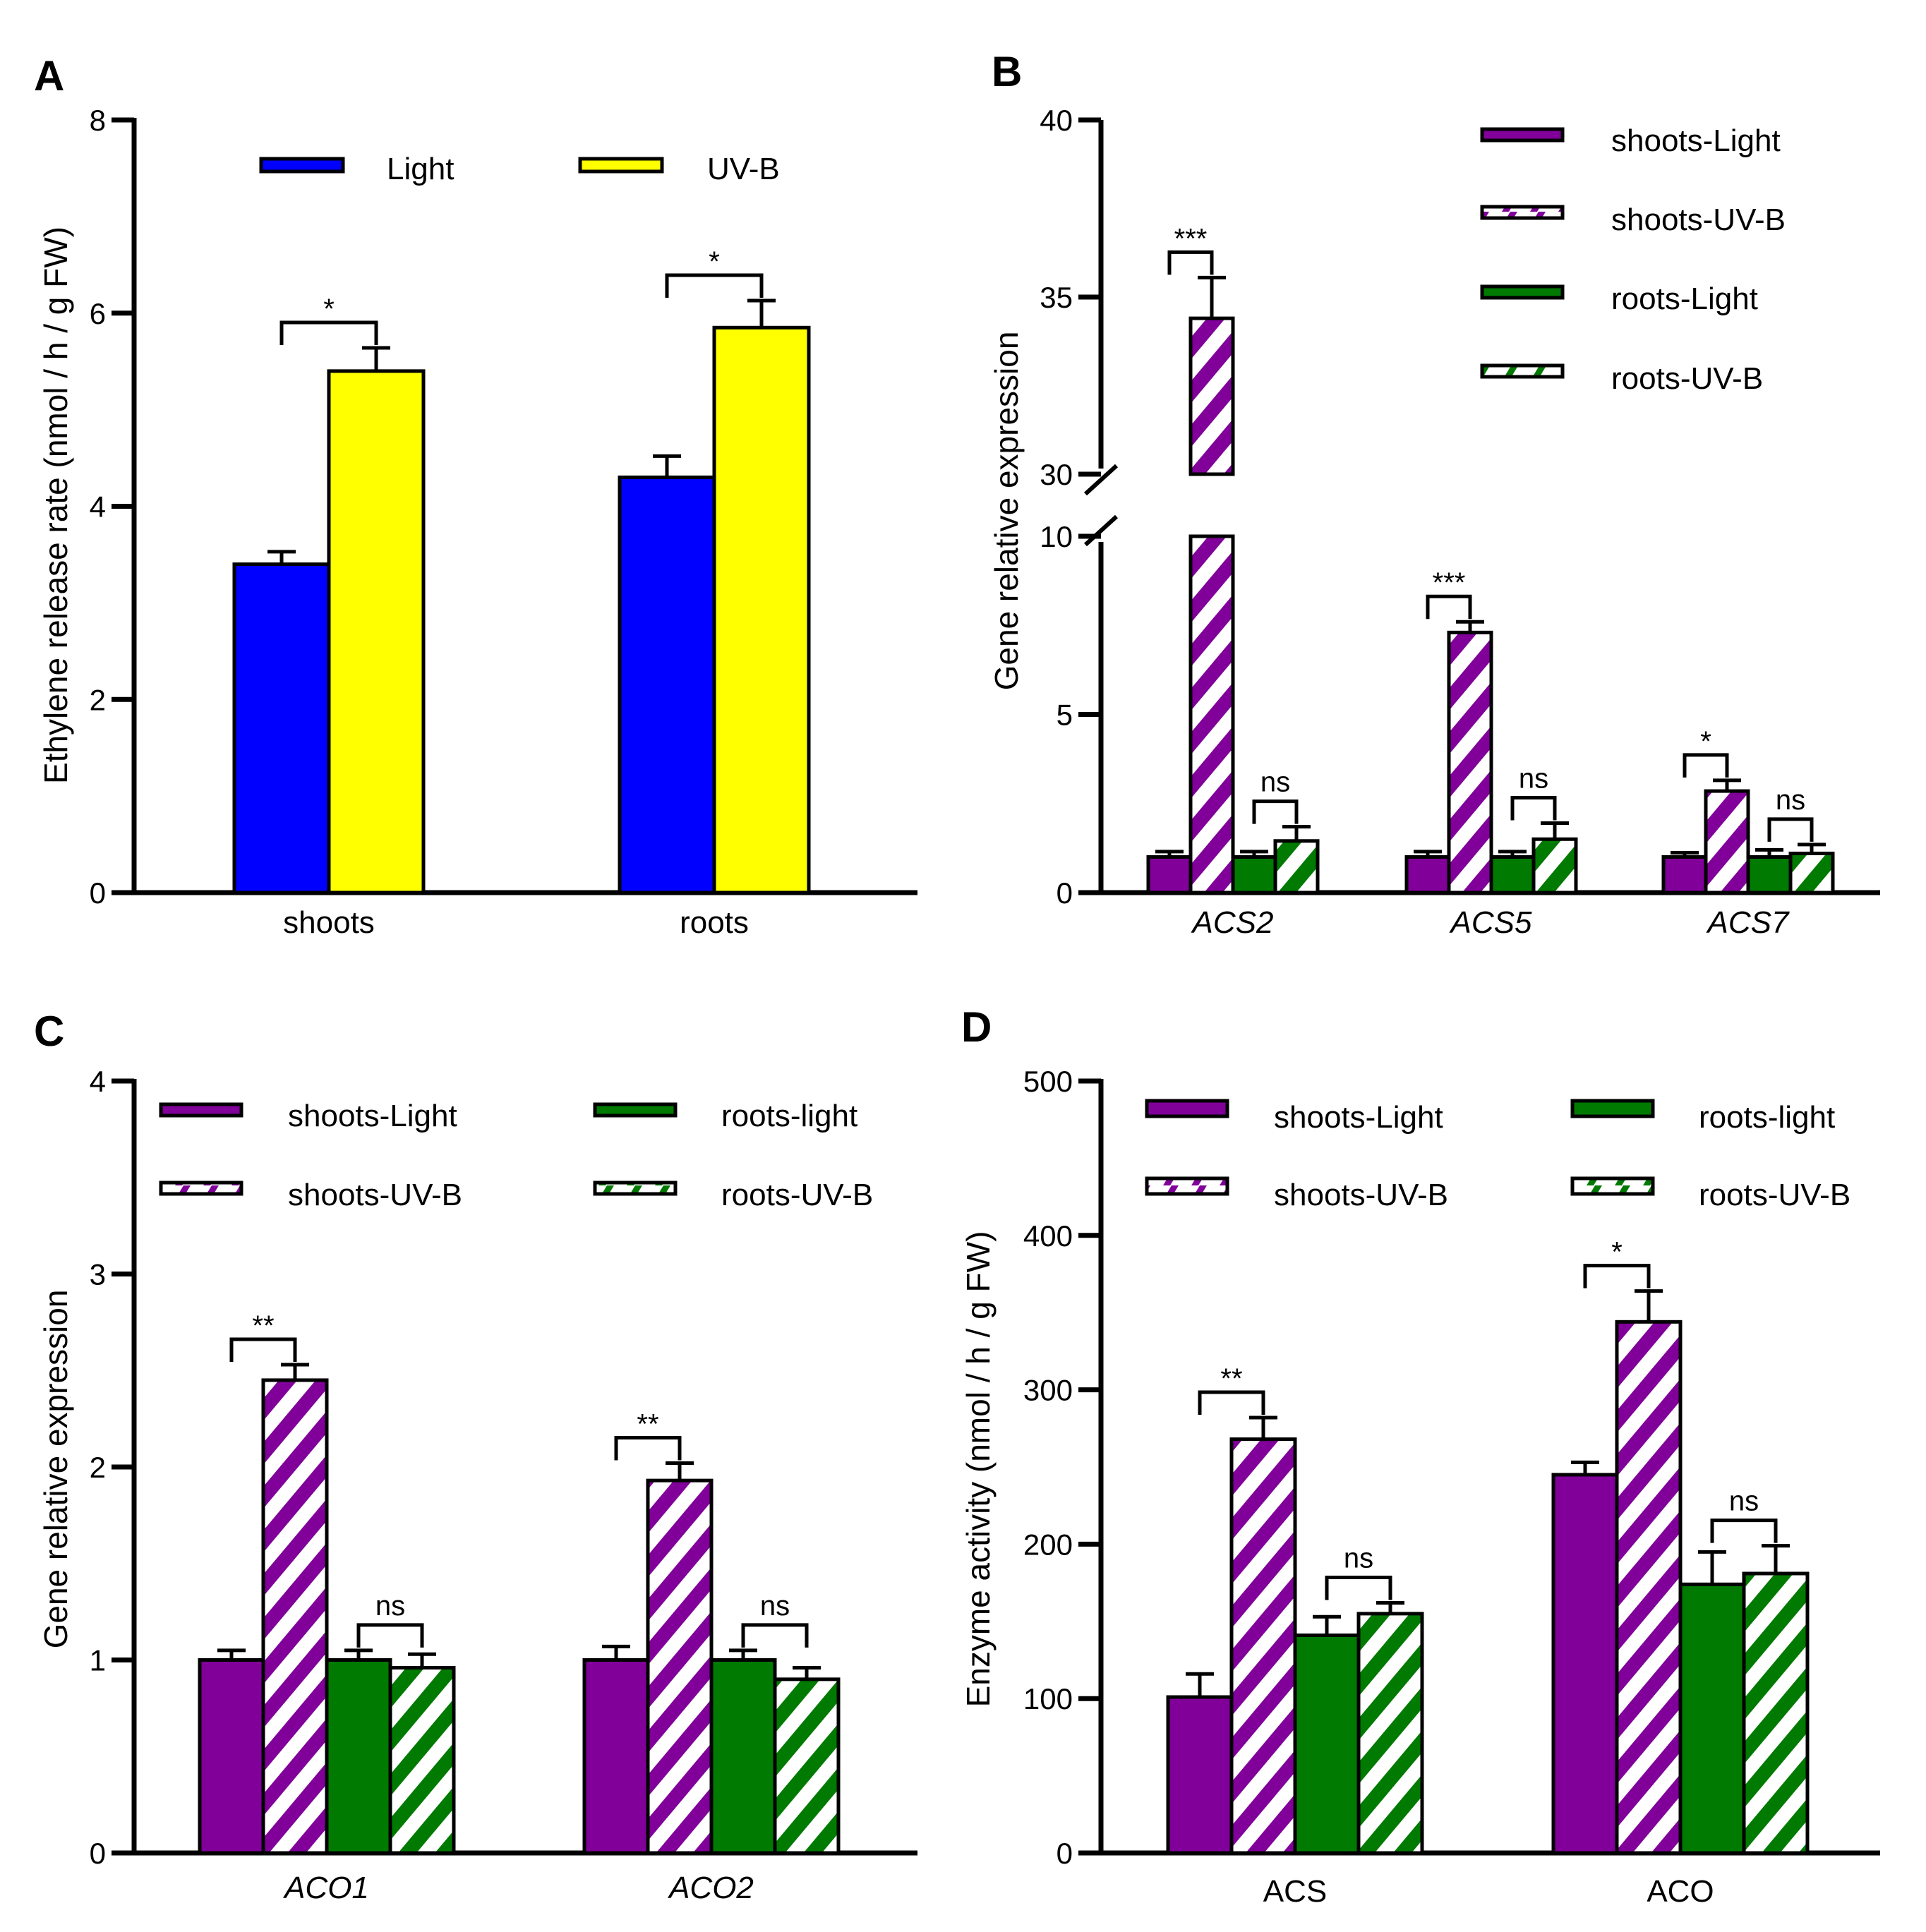 Image resolution: width=1926 pixels, height=1932 pixels. What do you see at coordinates (1554, 866) in the screenshot?
I see `bar-roots-uv-b-acs5` at bounding box center [1554, 866].